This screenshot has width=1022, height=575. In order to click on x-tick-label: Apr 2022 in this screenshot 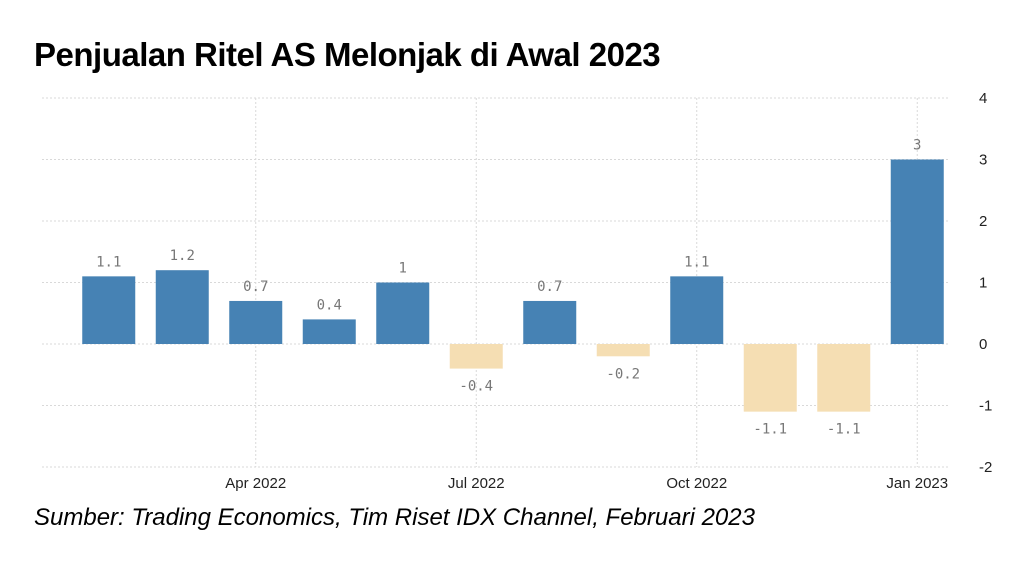, I will do `click(255, 483)`.